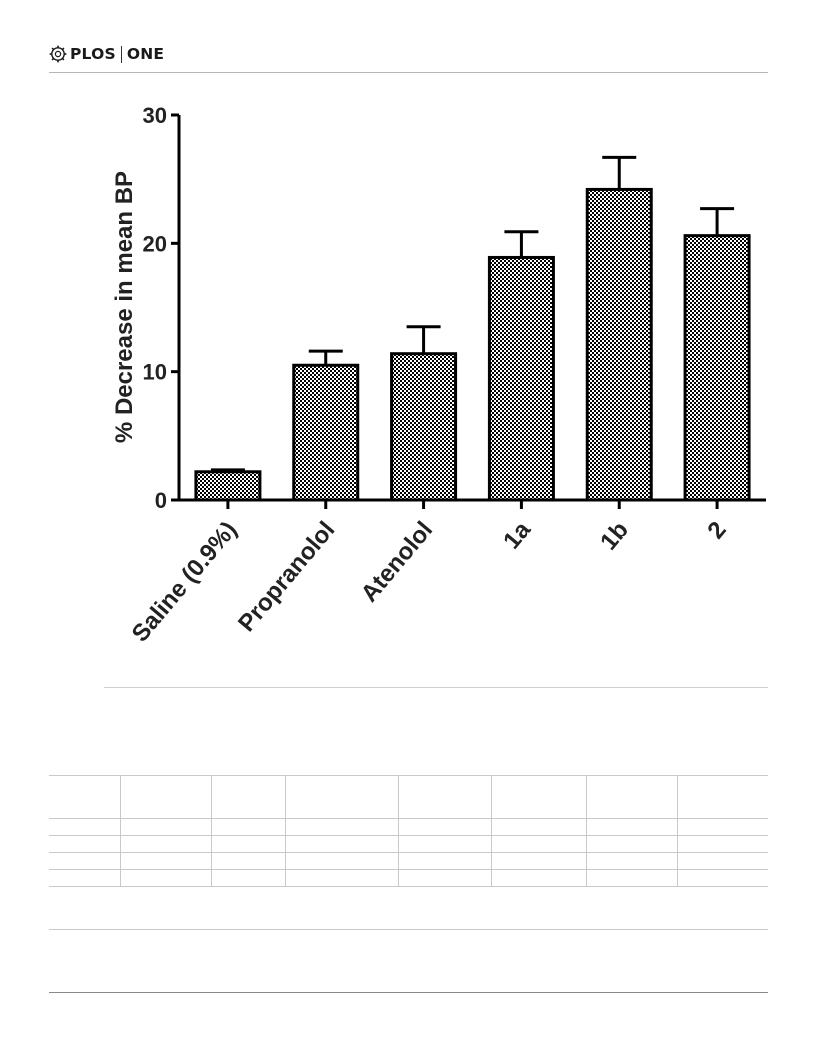  Describe the element at coordinates (93, 54) in the screenshot. I see `brand-plos: PLOS` at that location.